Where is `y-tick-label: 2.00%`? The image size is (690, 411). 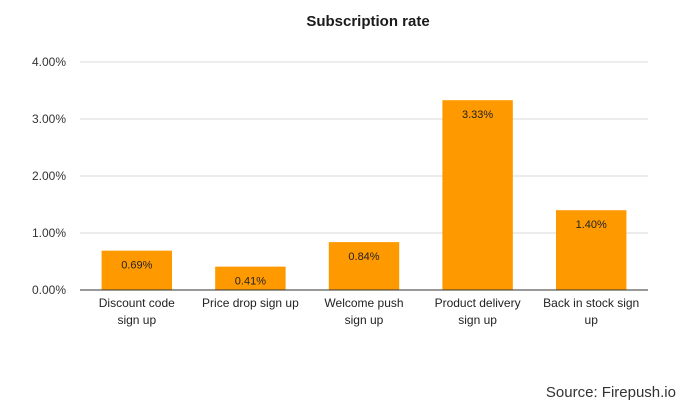 y-tick-label: 2.00% is located at coordinates (49, 176).